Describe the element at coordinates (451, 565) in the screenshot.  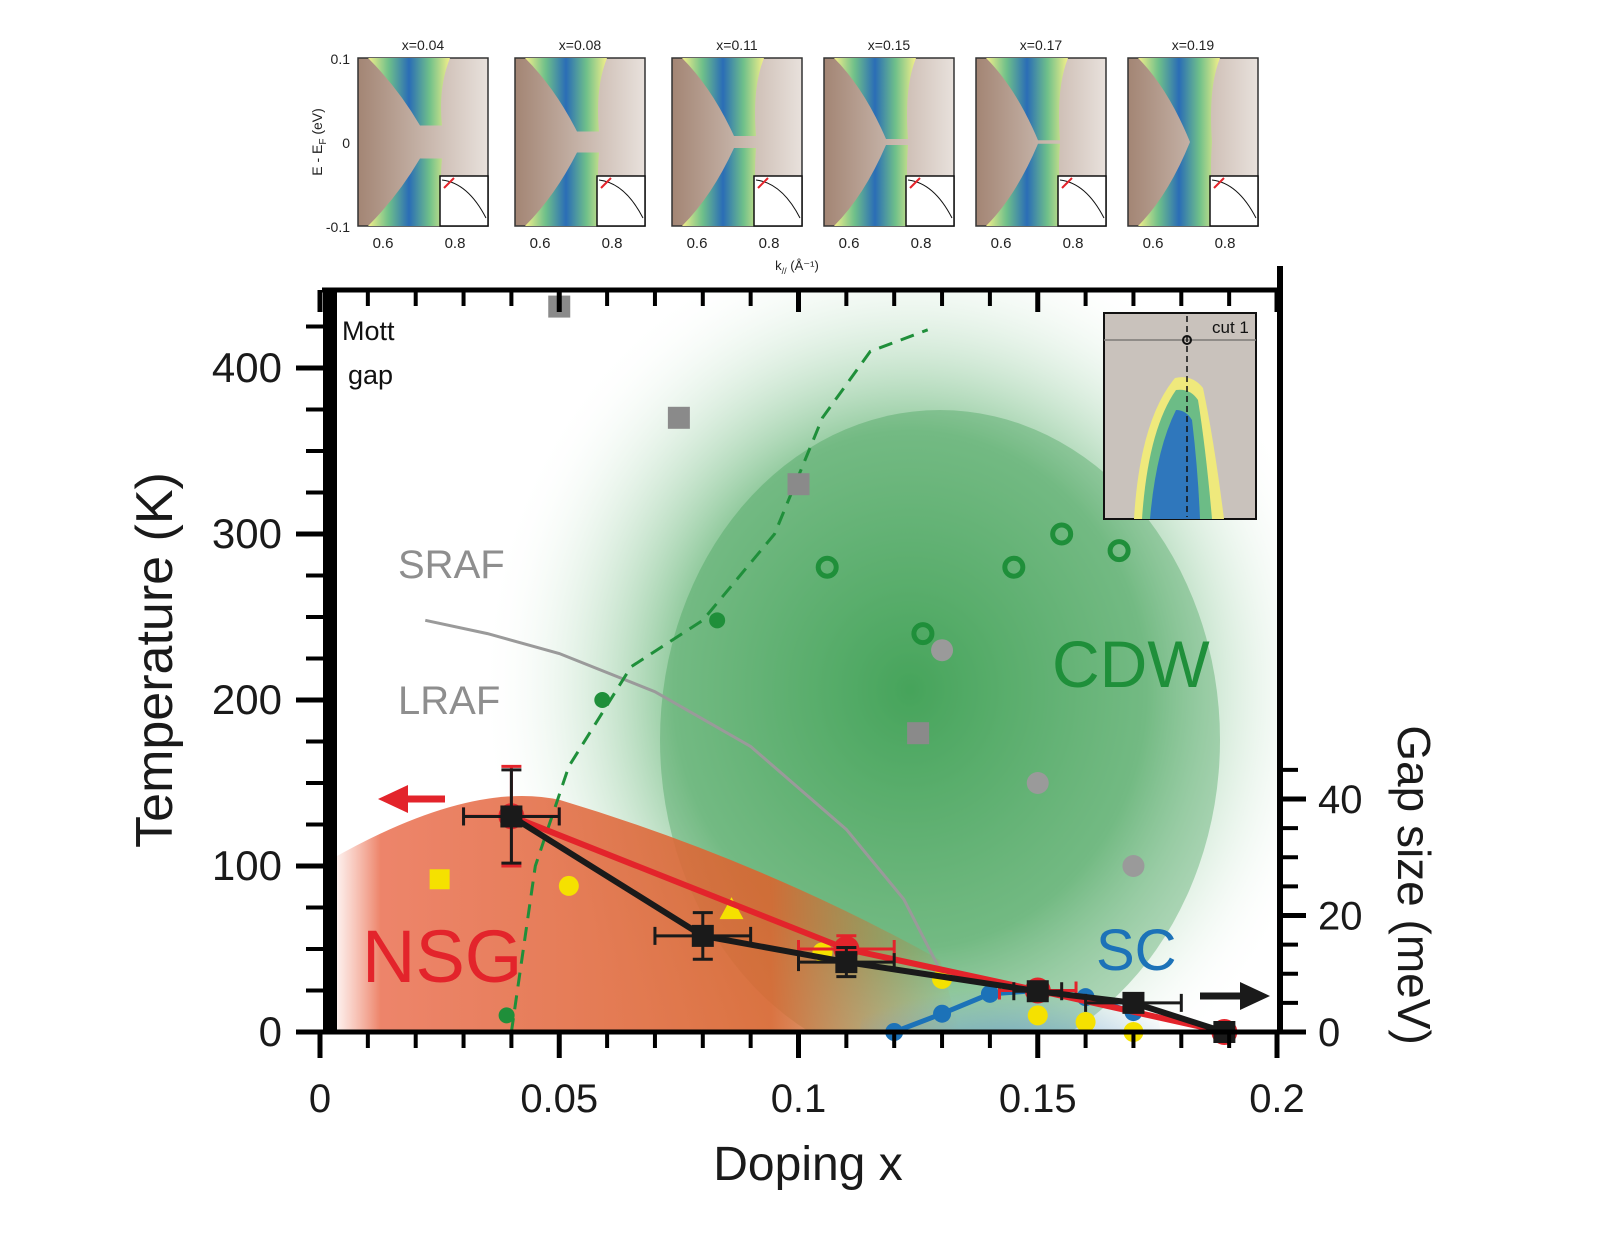
I see `sraf-label: SRAF` at that location.